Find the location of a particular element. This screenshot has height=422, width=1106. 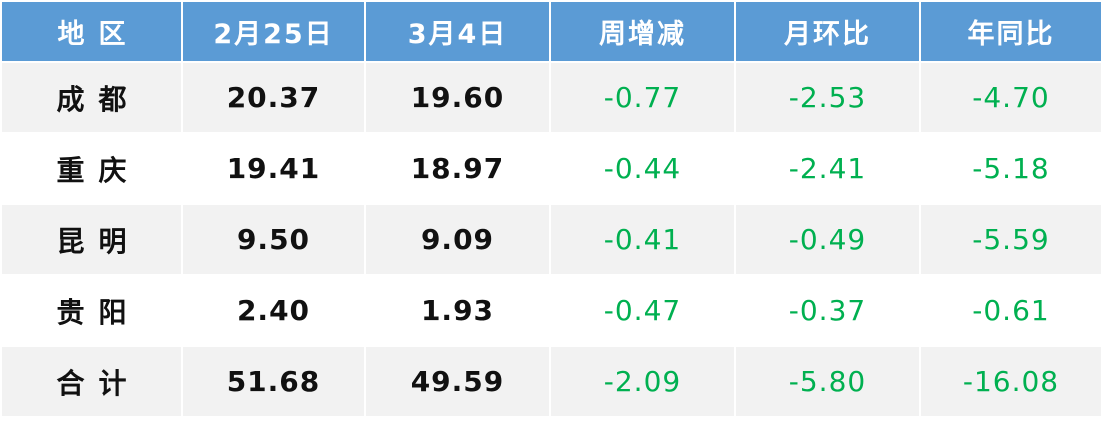

cell-mar4: 1.93 is located at coordinates (457, 310).